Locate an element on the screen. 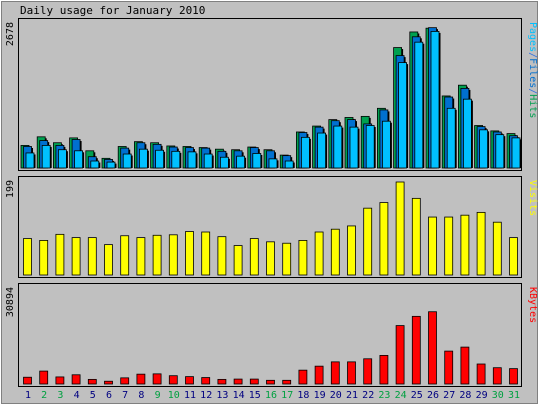  x-tick-label-20: 20 is located at coordinates (336, 395).